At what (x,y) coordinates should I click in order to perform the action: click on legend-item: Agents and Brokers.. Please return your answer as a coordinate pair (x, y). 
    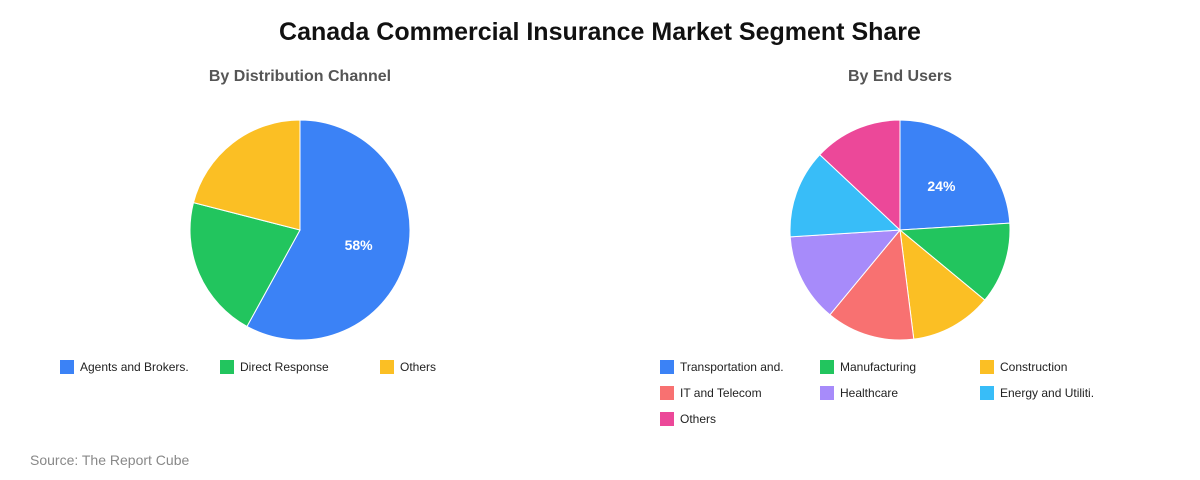
    Looking at the image, I should click on (124, 367).